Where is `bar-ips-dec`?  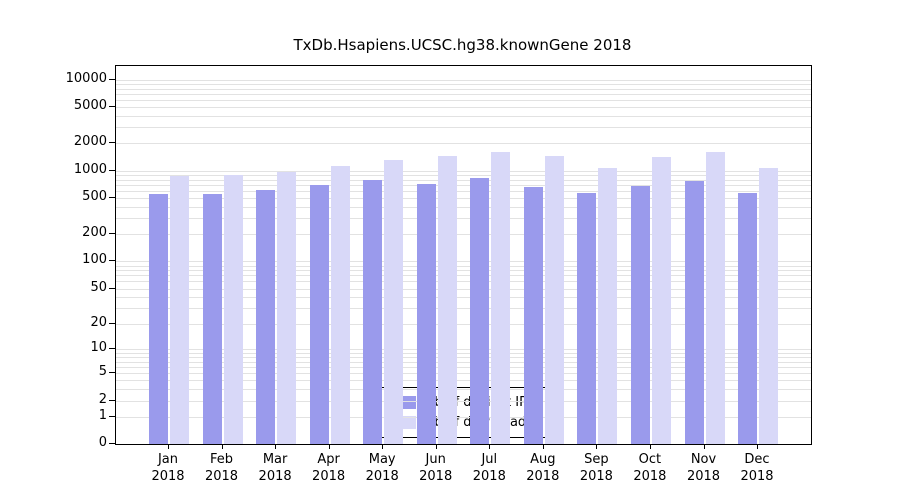
bar-ips-dec is located at coordinates (747, 318).